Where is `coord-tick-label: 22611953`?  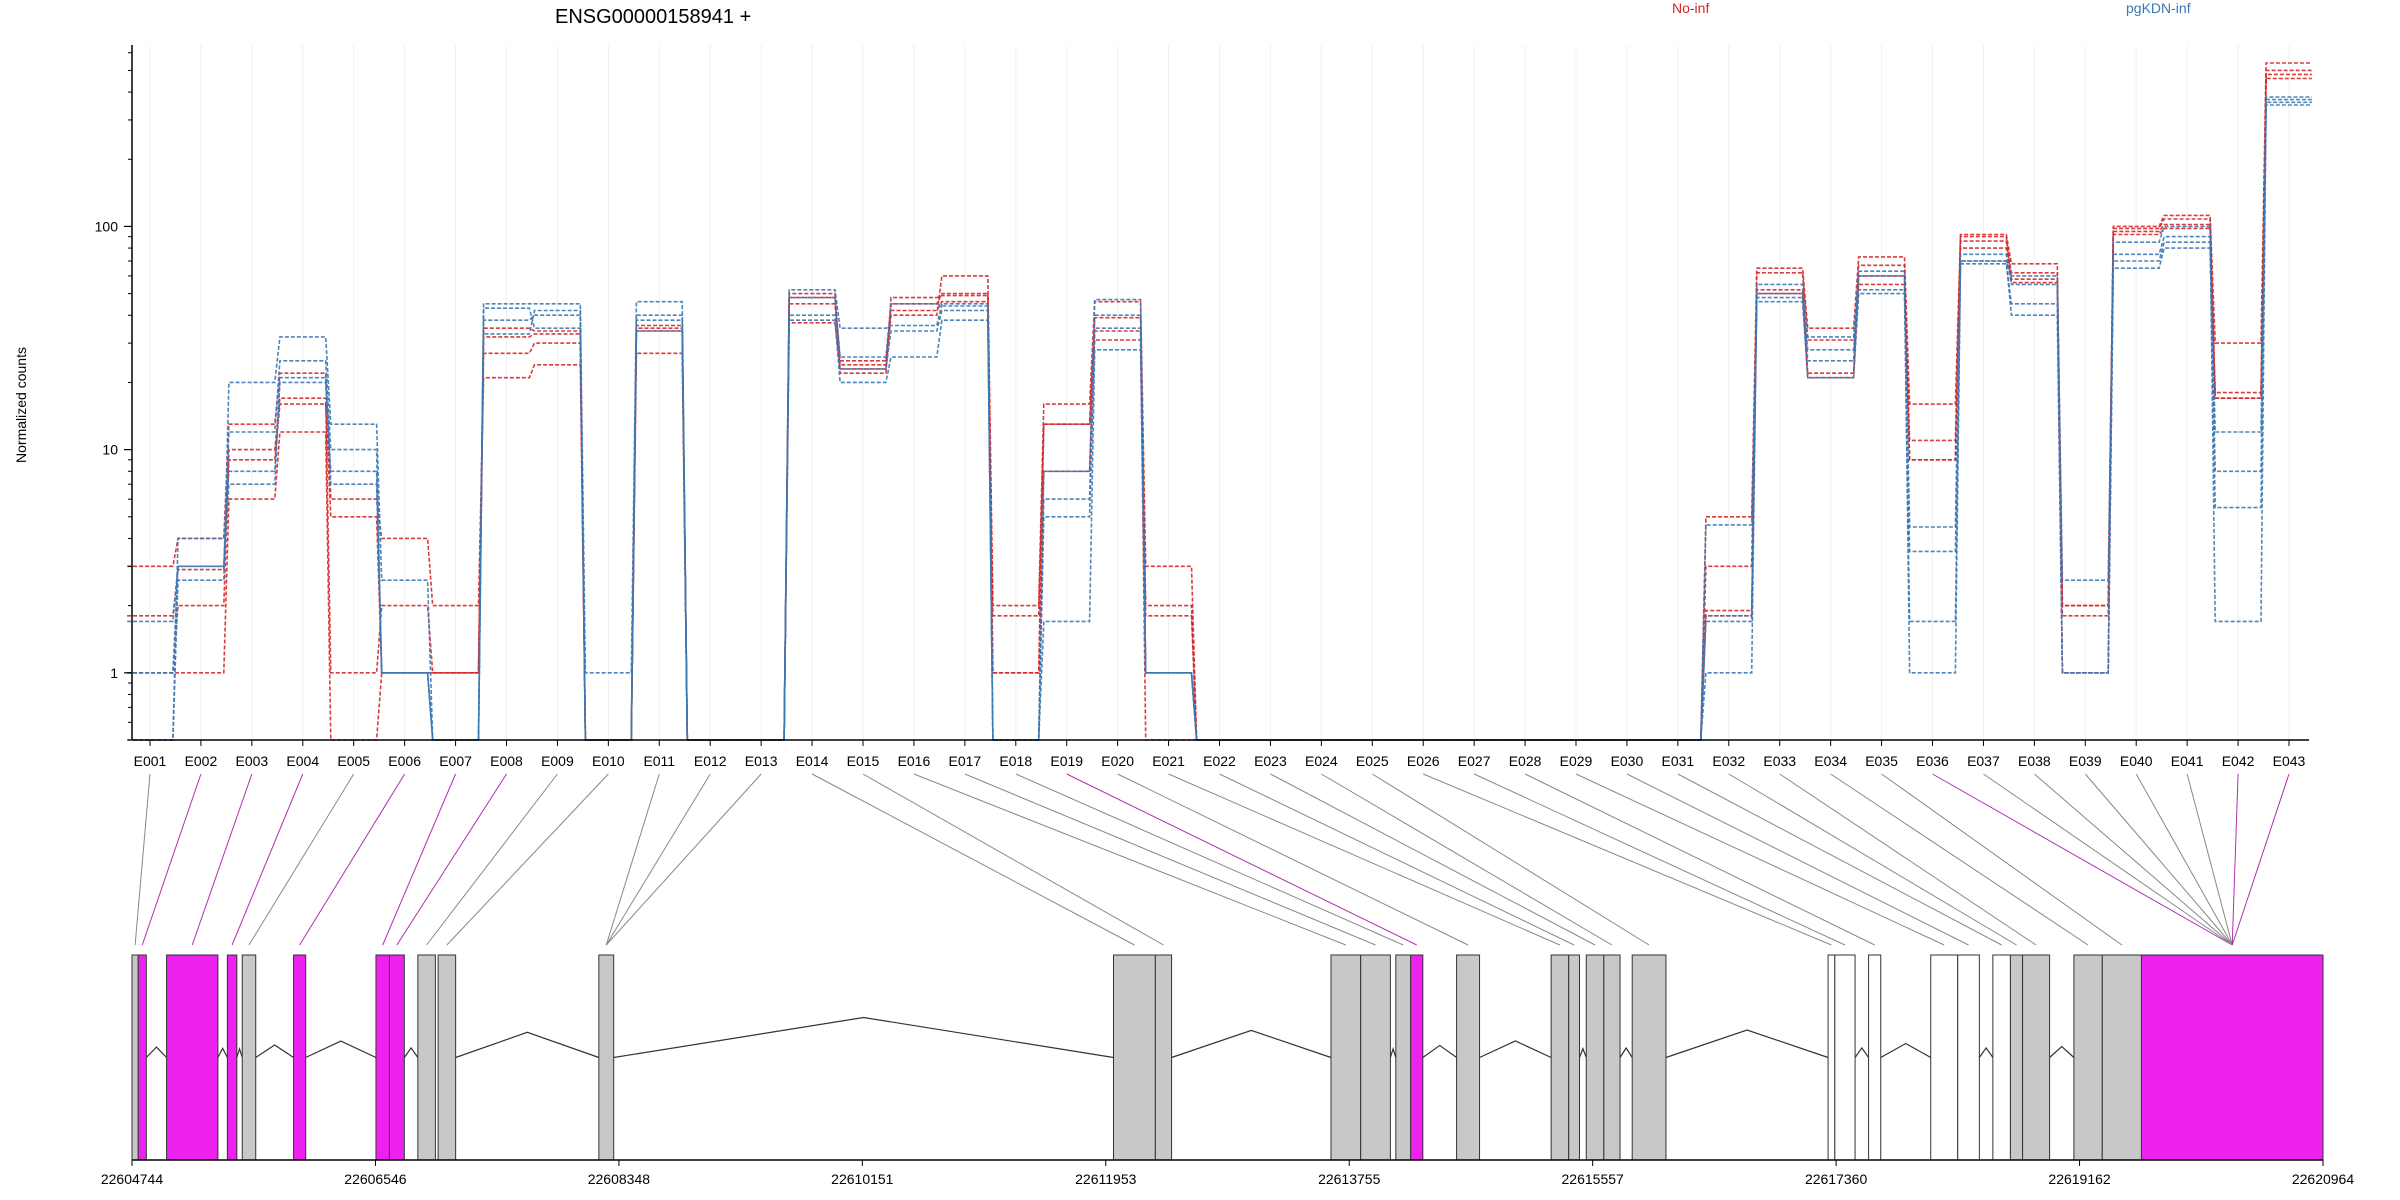 coord-tick-label: 22611953 is located at coordinates (1105, 1179).